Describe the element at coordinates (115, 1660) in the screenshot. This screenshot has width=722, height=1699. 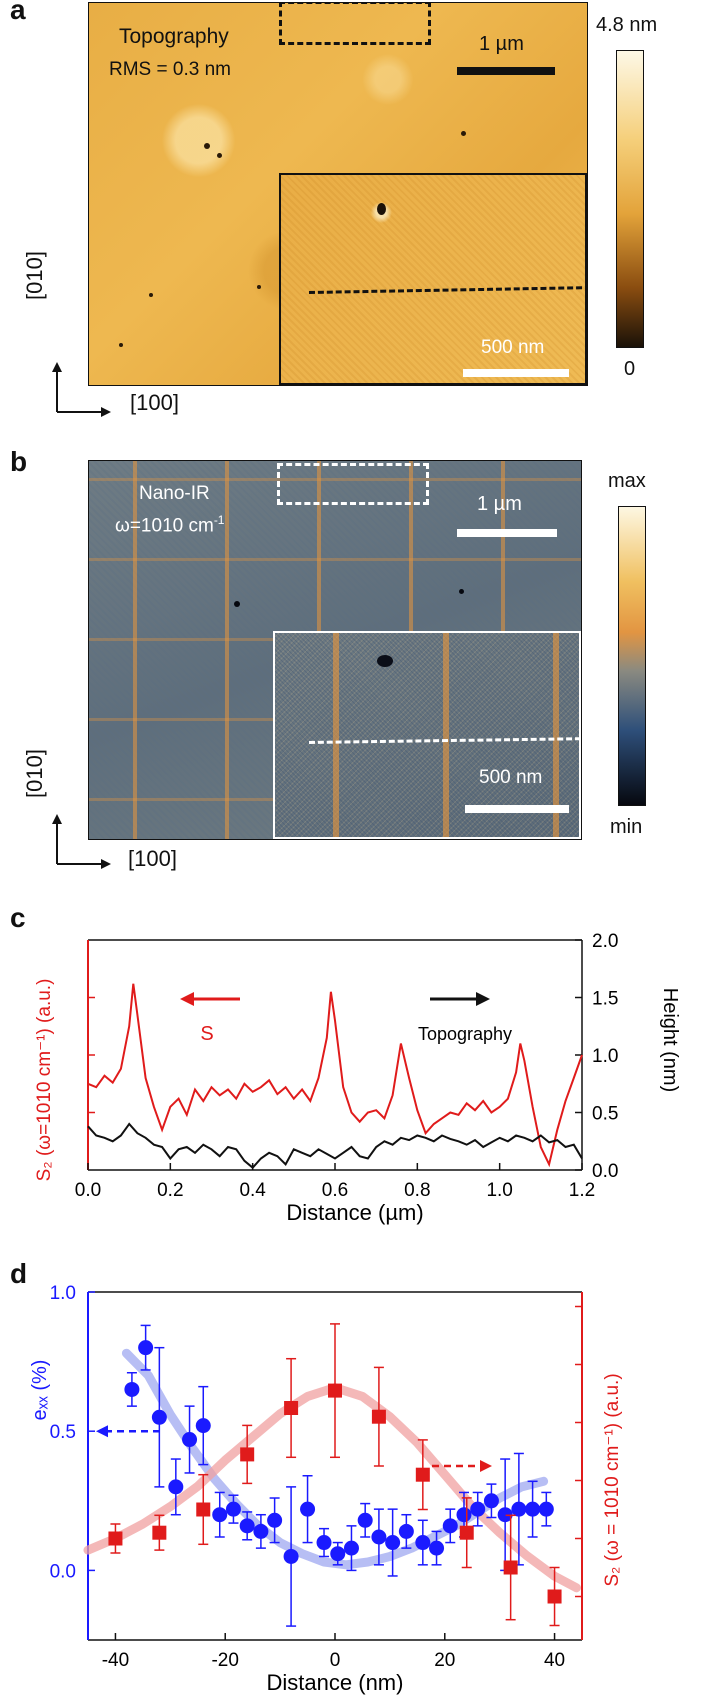
I see `x-tick-label: -40` at that location.